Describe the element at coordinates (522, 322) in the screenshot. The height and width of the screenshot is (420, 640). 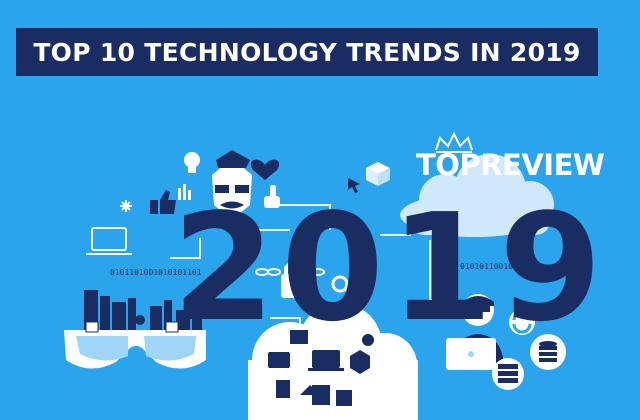
I see `sync-icon` at that location.